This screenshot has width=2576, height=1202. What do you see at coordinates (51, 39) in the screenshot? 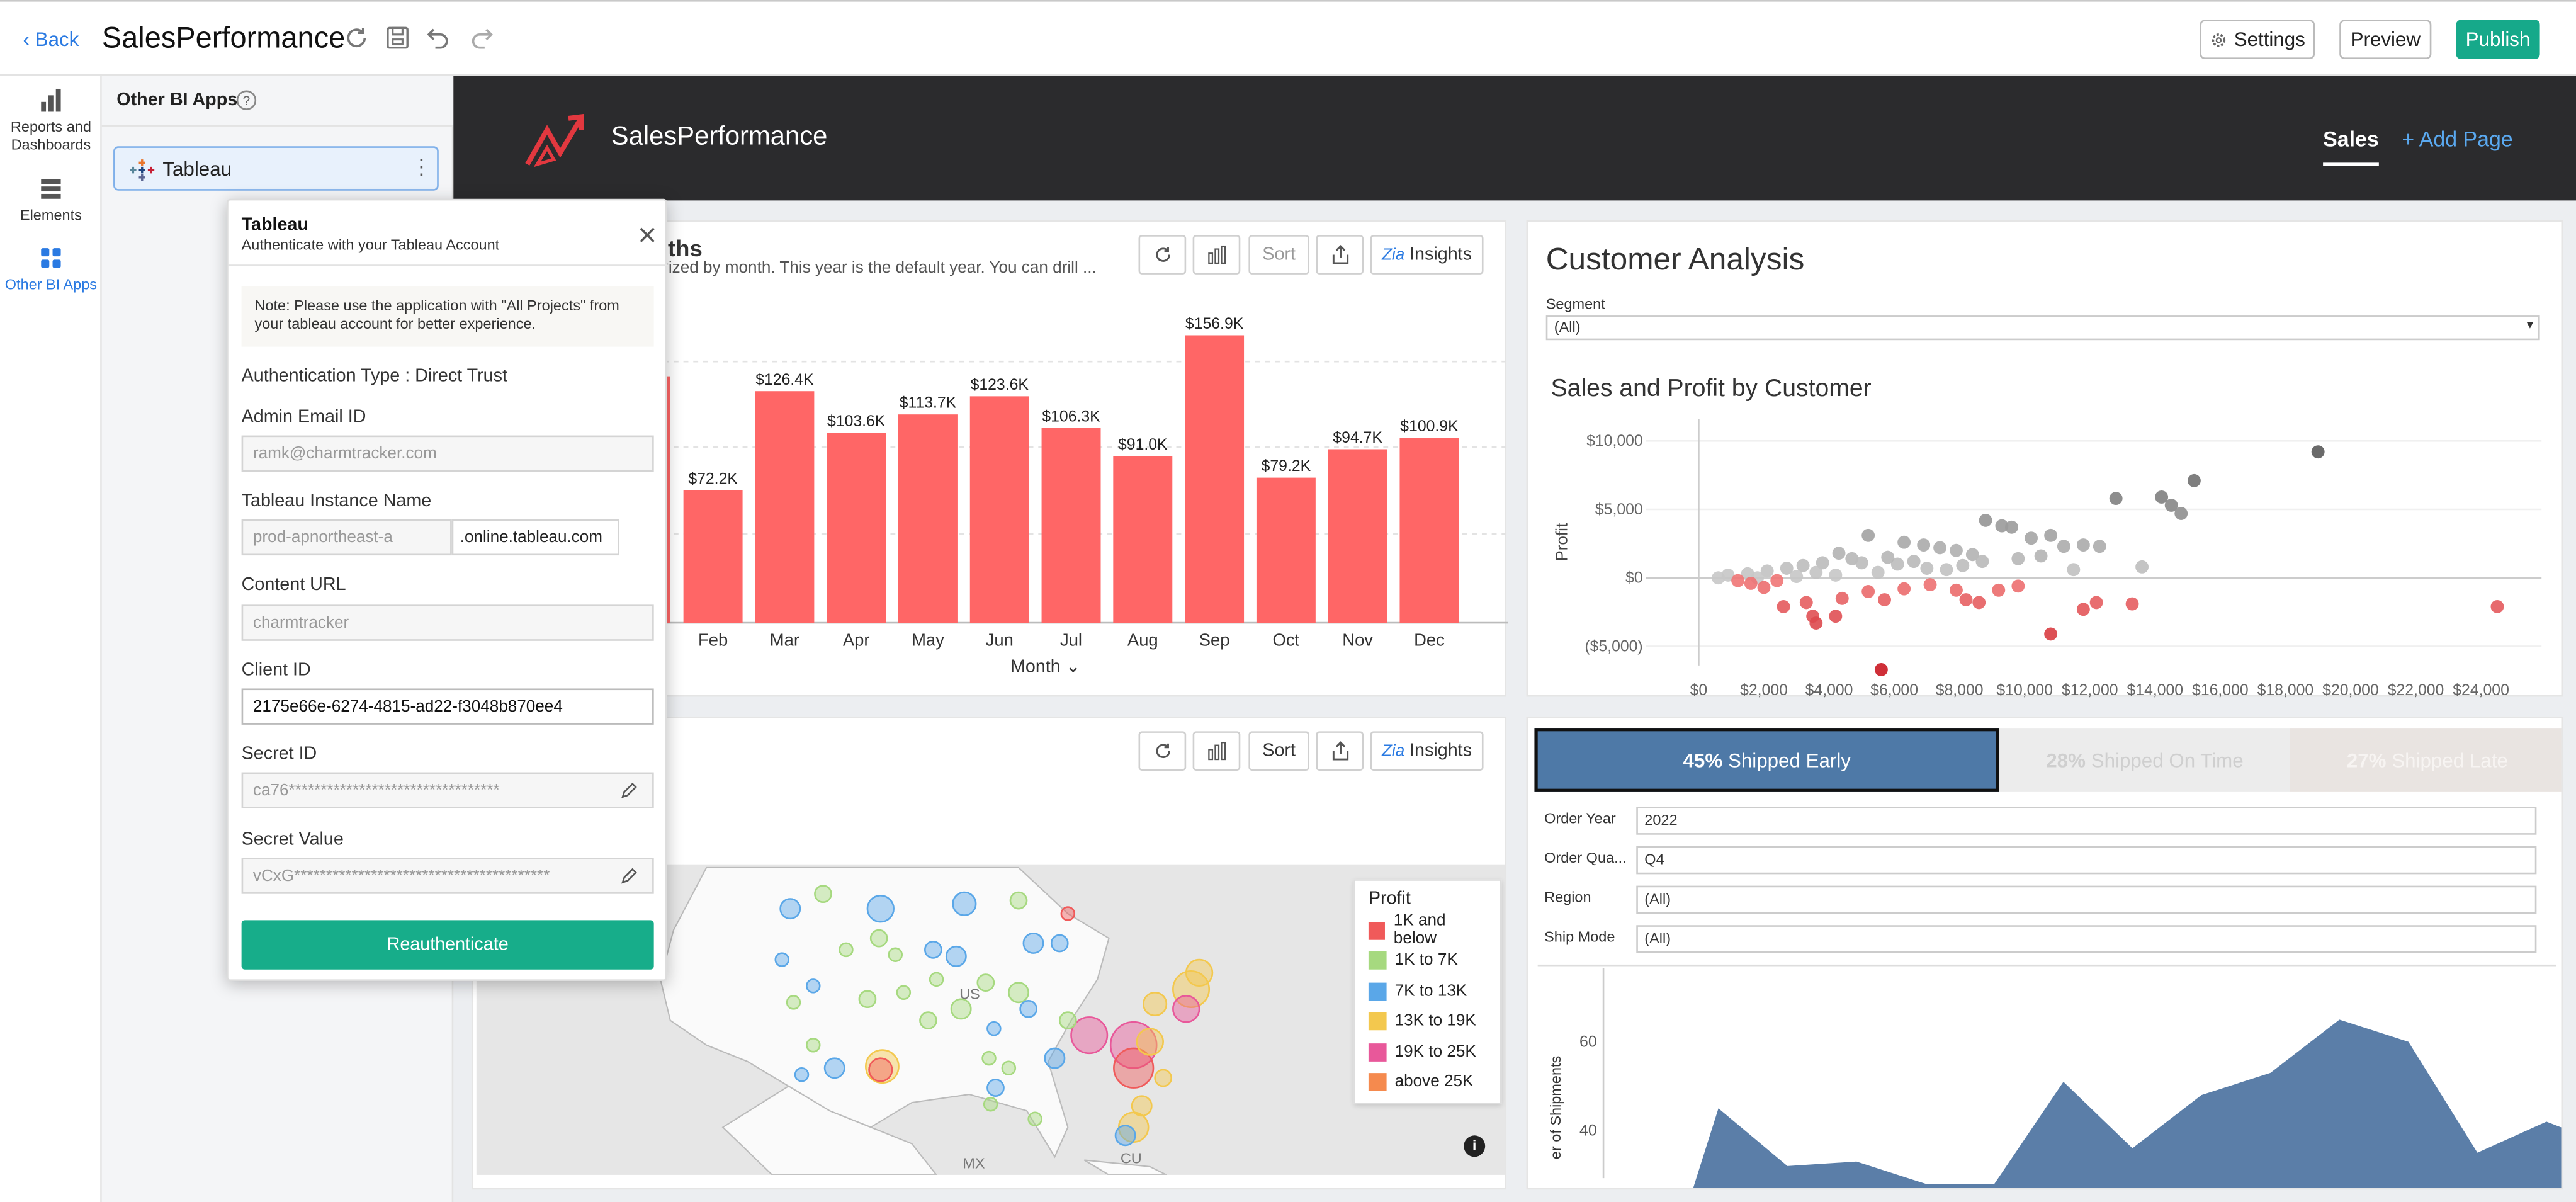
I see `back-link: ‹ Back` at bounding box center [51, 39].